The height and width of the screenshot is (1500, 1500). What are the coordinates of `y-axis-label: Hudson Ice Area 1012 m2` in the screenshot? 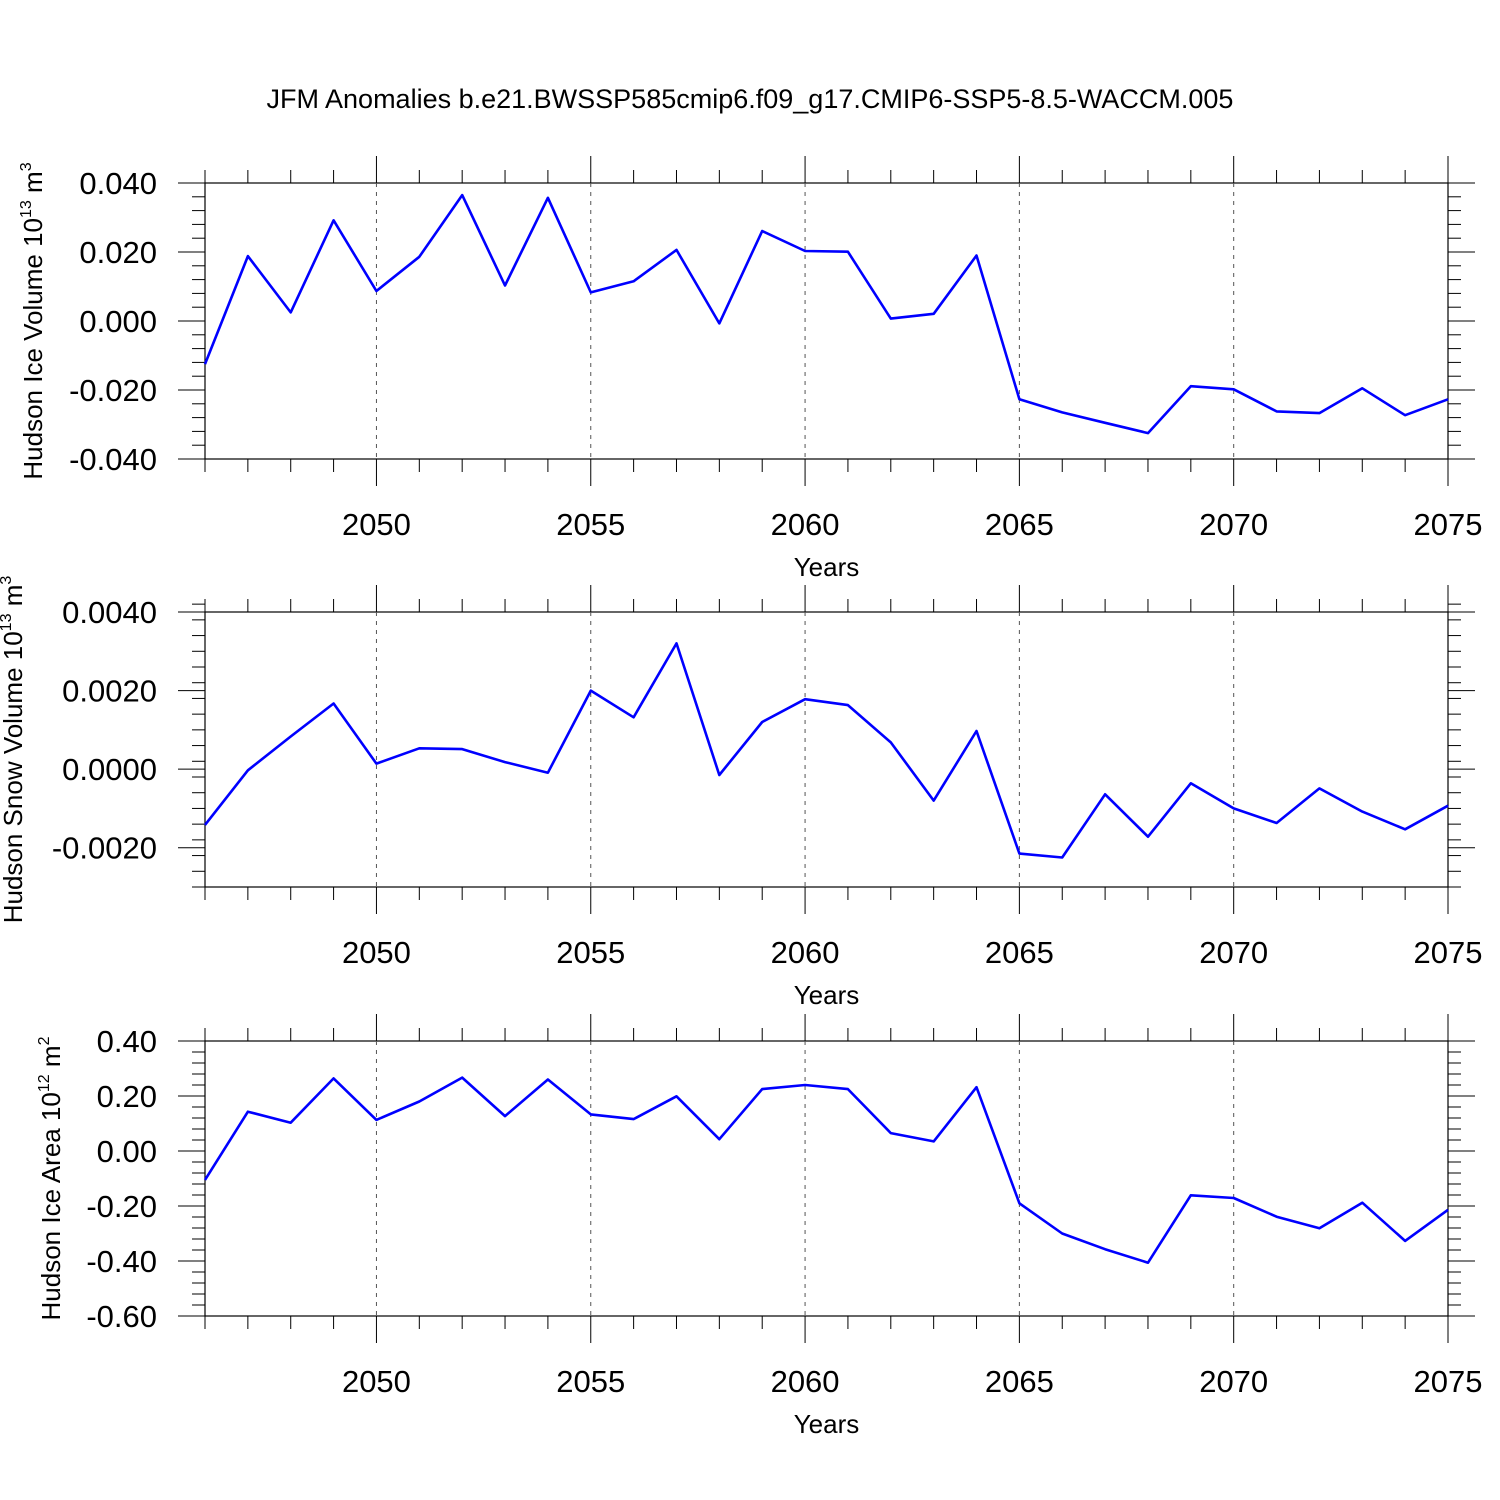 It's located at (51, 1178).